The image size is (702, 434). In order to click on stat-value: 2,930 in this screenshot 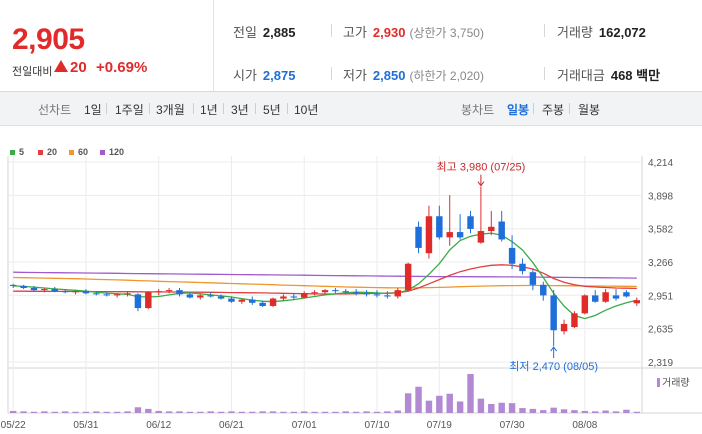, I will do `click(389, 32)`.